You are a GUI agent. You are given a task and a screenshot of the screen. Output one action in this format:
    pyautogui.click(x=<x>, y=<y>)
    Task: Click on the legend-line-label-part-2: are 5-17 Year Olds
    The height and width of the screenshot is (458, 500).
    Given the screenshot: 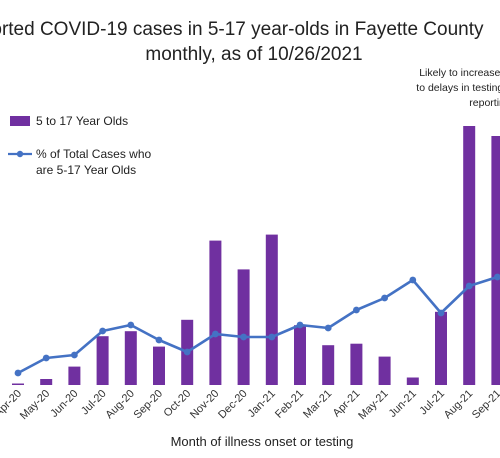 What is the action you would take?
    pyautogui.click(x=86, y=170)
    